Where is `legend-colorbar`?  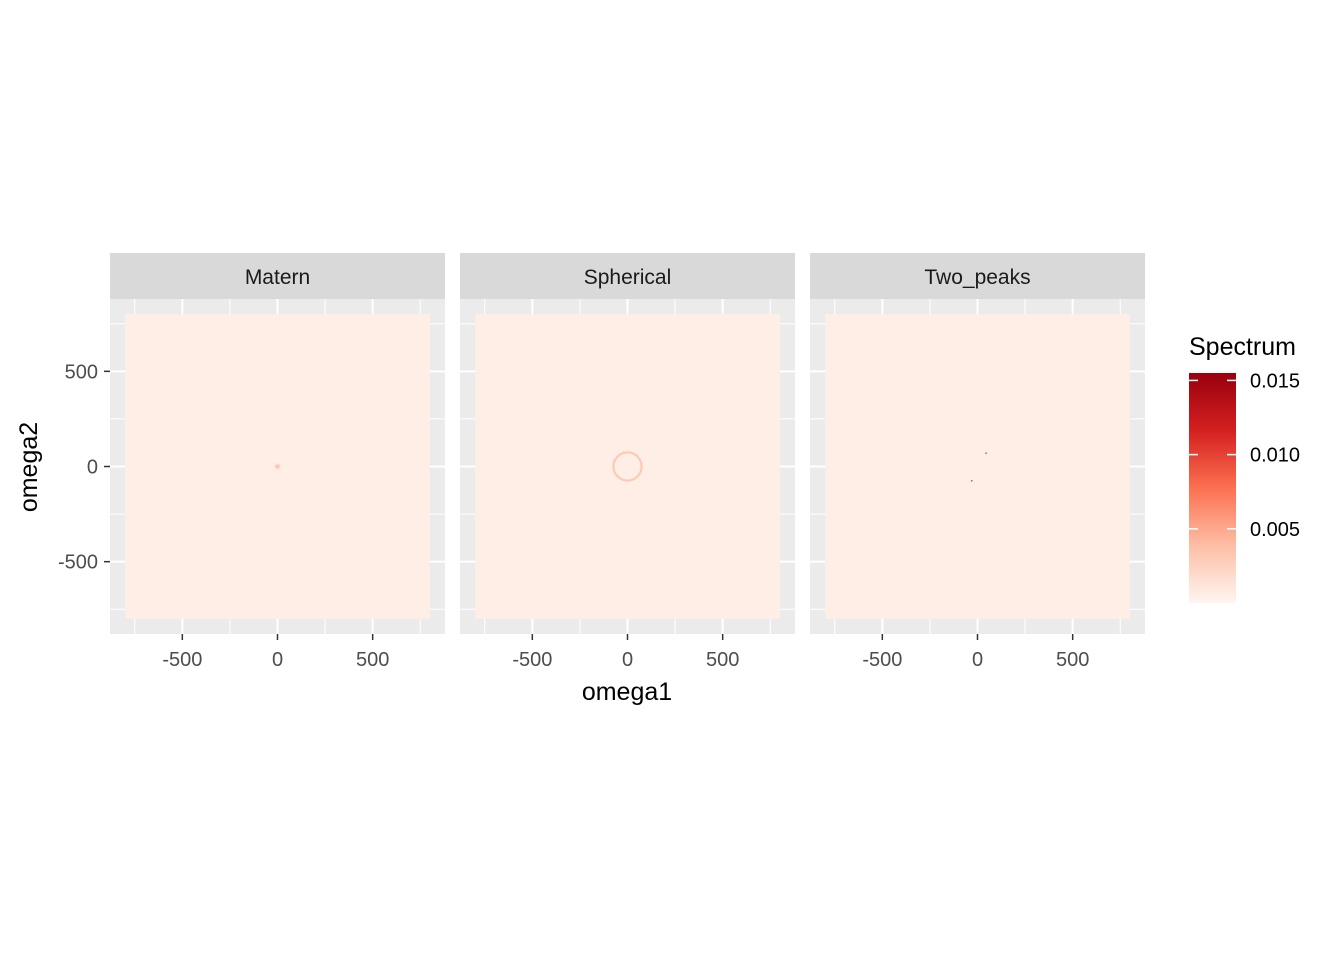 legend-colorbar is located at coordinates (1212, 488).